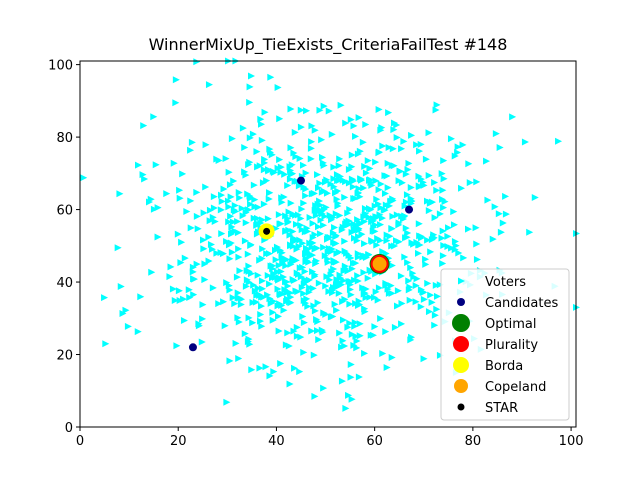 The image size is (640, 480). I want to click on x-tick-label: 20, so click(178, 441).